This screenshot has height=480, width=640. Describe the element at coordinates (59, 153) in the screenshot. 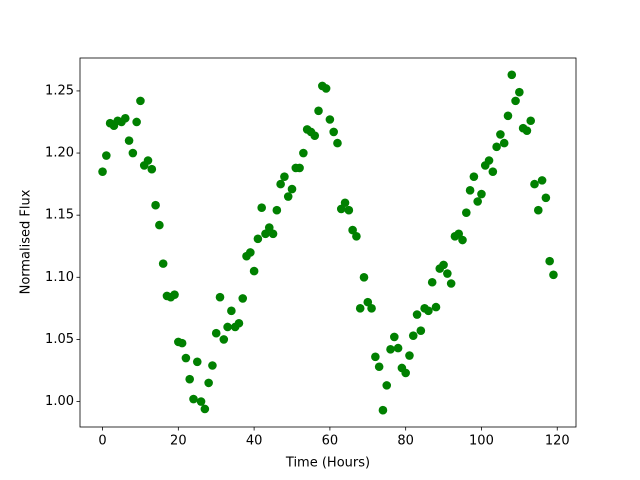

I see `y-tick-label: 1.20` at that location.